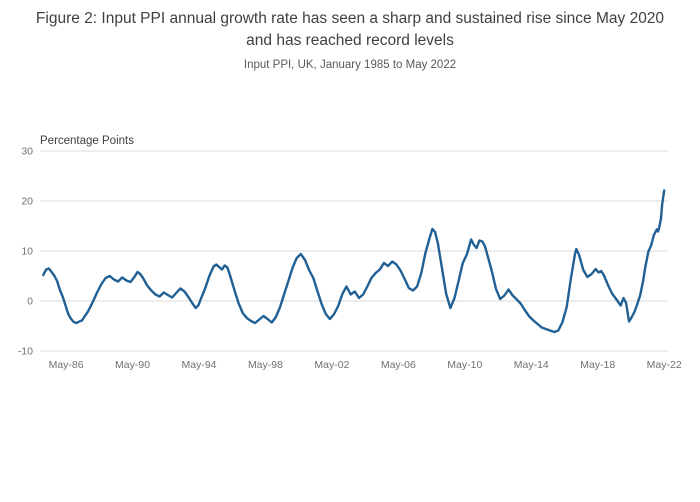 The height and width of the screenshot is (502, 700). Describe the element at coordinates (464, 365) in the screenshot. I see `x-tick-label: May-10` at that location.